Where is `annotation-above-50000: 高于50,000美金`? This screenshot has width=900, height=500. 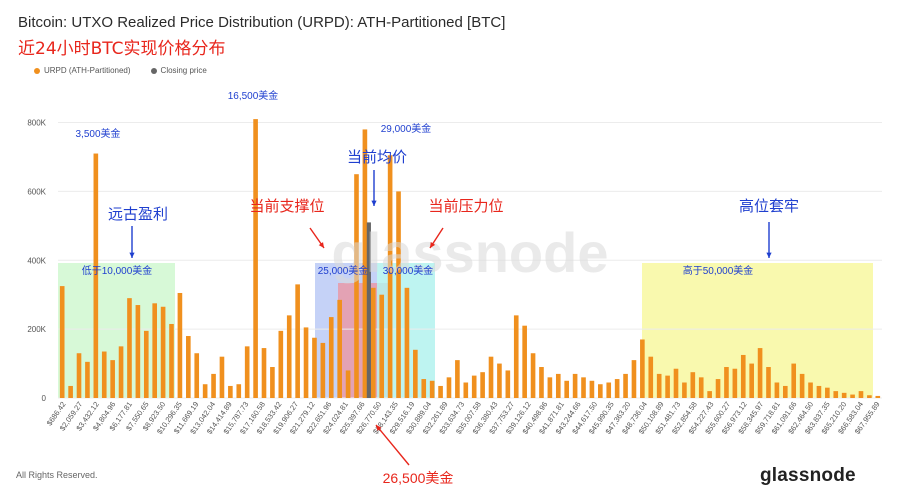
annotation-above-50000: 高于50,000美金 is located at coordinates (718, 270).